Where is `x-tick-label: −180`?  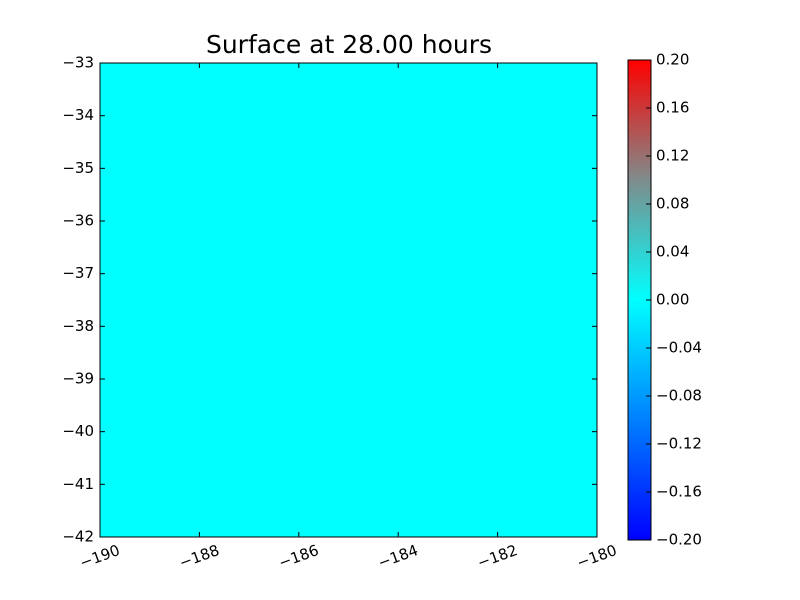 x-tick-label: −180 is located at coordinates (596, 556).